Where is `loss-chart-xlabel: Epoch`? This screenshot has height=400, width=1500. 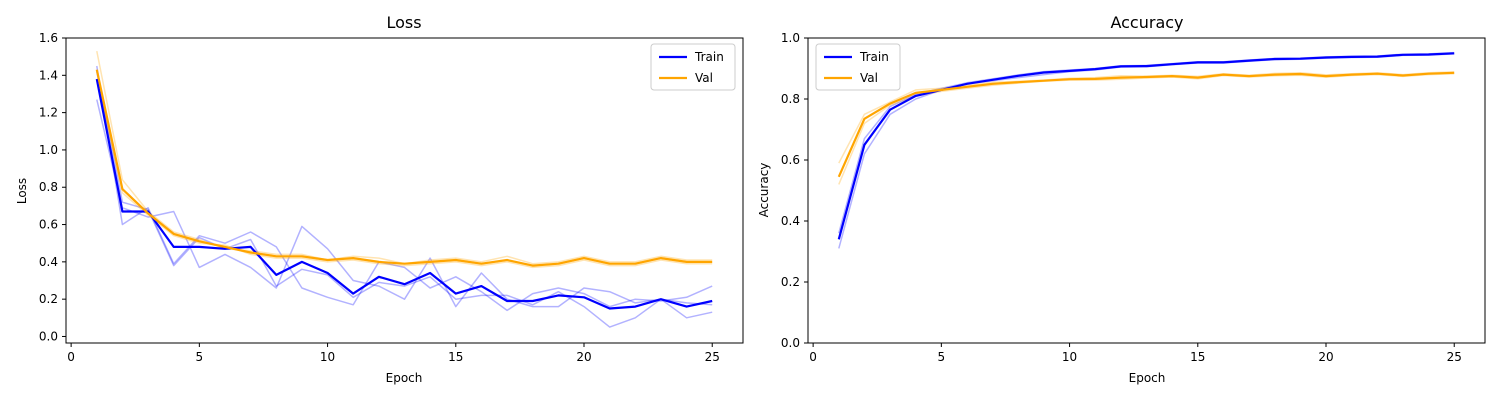
loss-chart-xlabel: Epoch is located at coordinates (404, 378).